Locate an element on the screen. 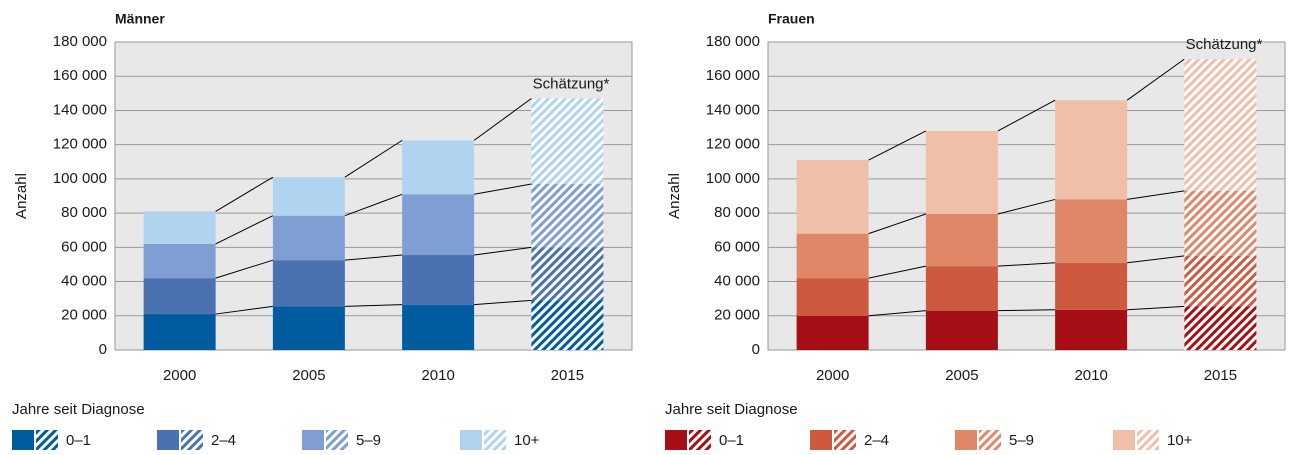  y-tick-label: 0 is located at coordinates (103, 349).